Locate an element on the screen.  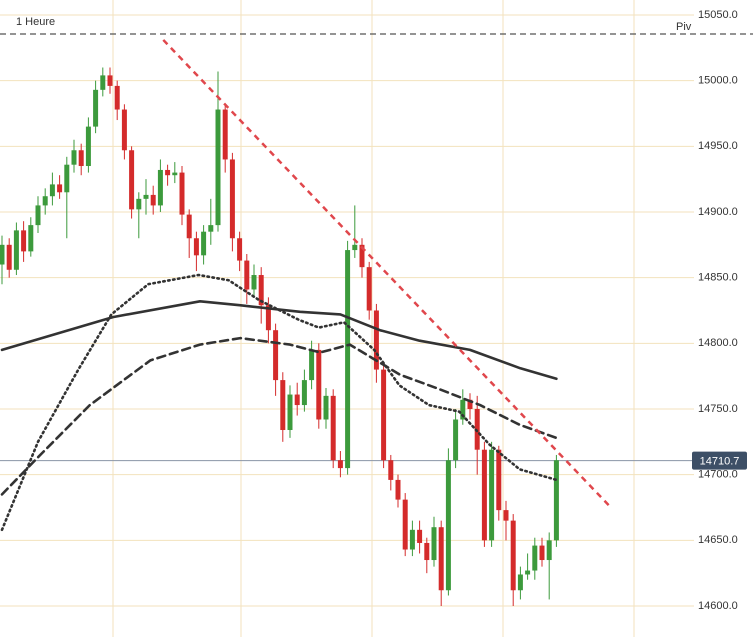
last-price-badge is located at coordinates (719, 460).